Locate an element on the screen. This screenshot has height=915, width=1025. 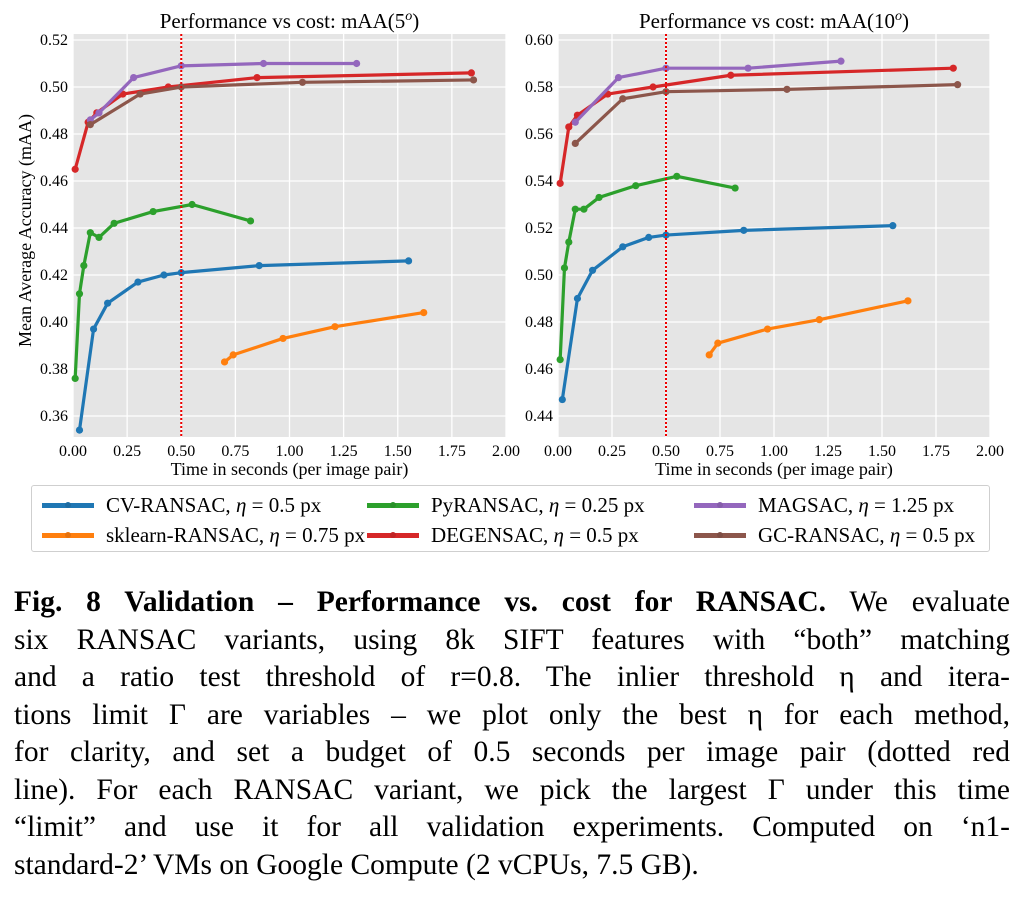
y-tick-label: 0.46 is located at coordinates (54, 181).